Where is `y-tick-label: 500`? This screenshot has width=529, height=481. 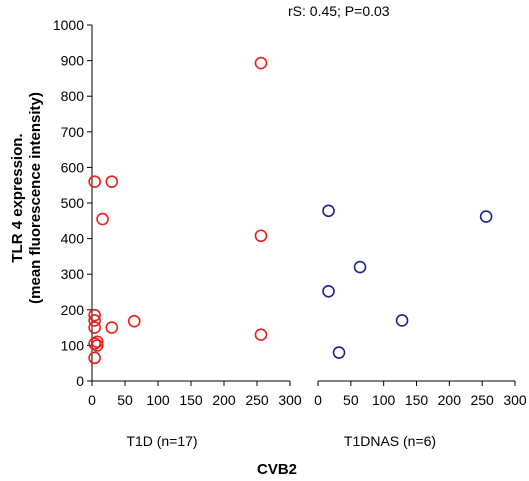 y-tick-label: 500 is located at coordinates (73, 203).